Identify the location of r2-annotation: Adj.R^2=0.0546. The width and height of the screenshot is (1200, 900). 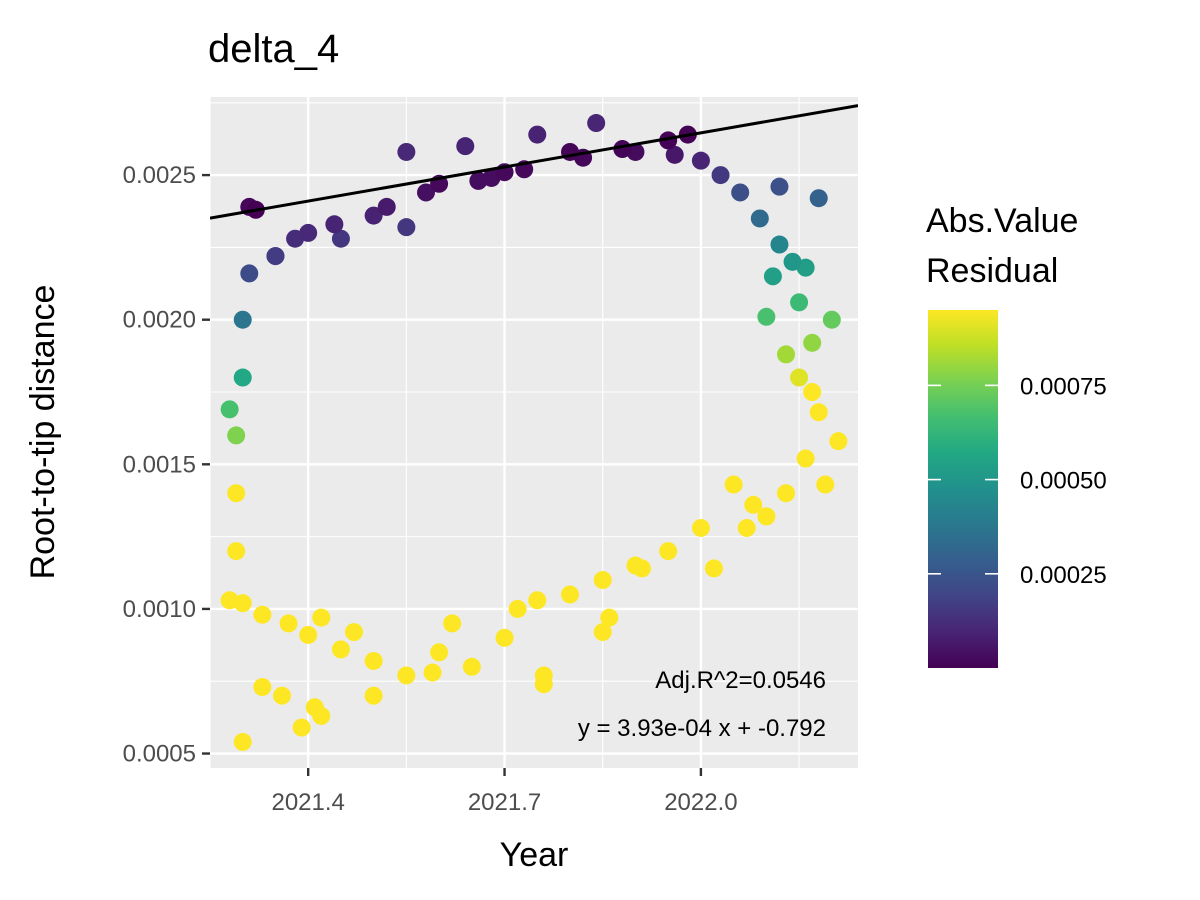
(740, 680).